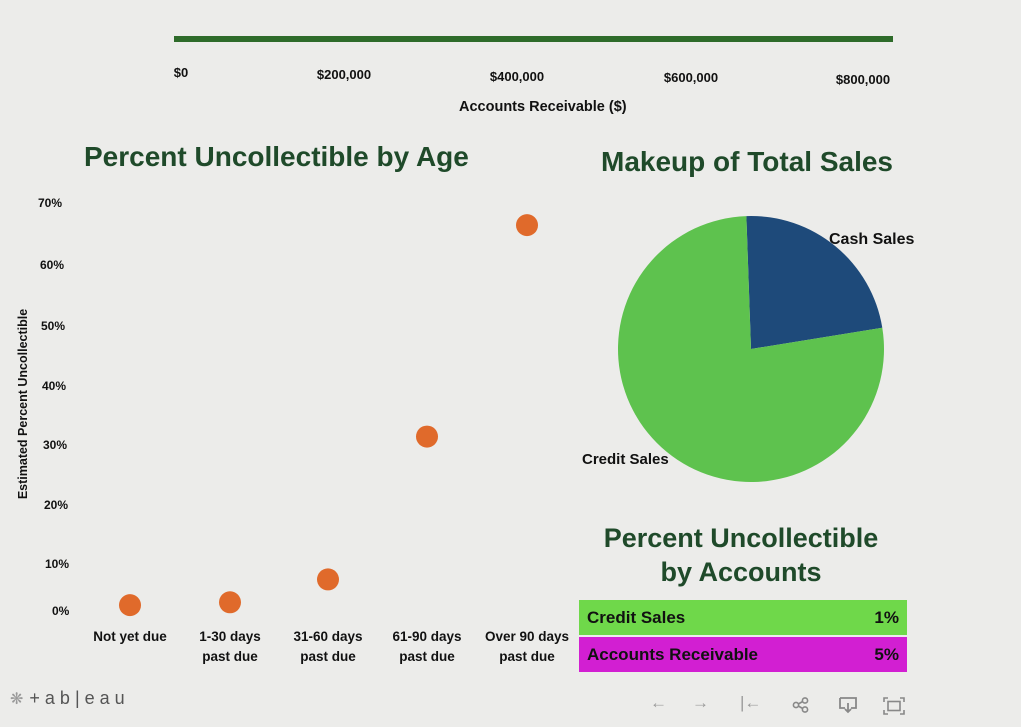 This screenshot has width=1021, height=727. I want to click on table-row-credit-sales: Credit Sales 1%, so click(743, 617).